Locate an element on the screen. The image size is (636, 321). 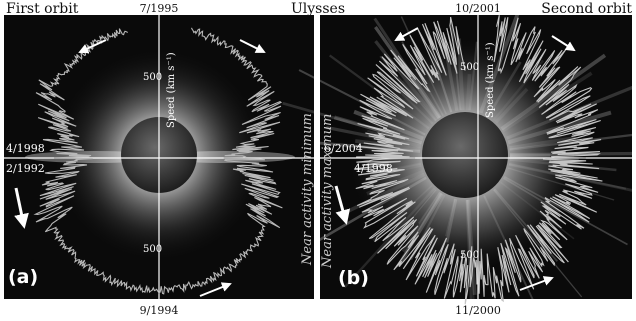
panel-b-tick-lower: 500 is located at coordinates (469, 255).